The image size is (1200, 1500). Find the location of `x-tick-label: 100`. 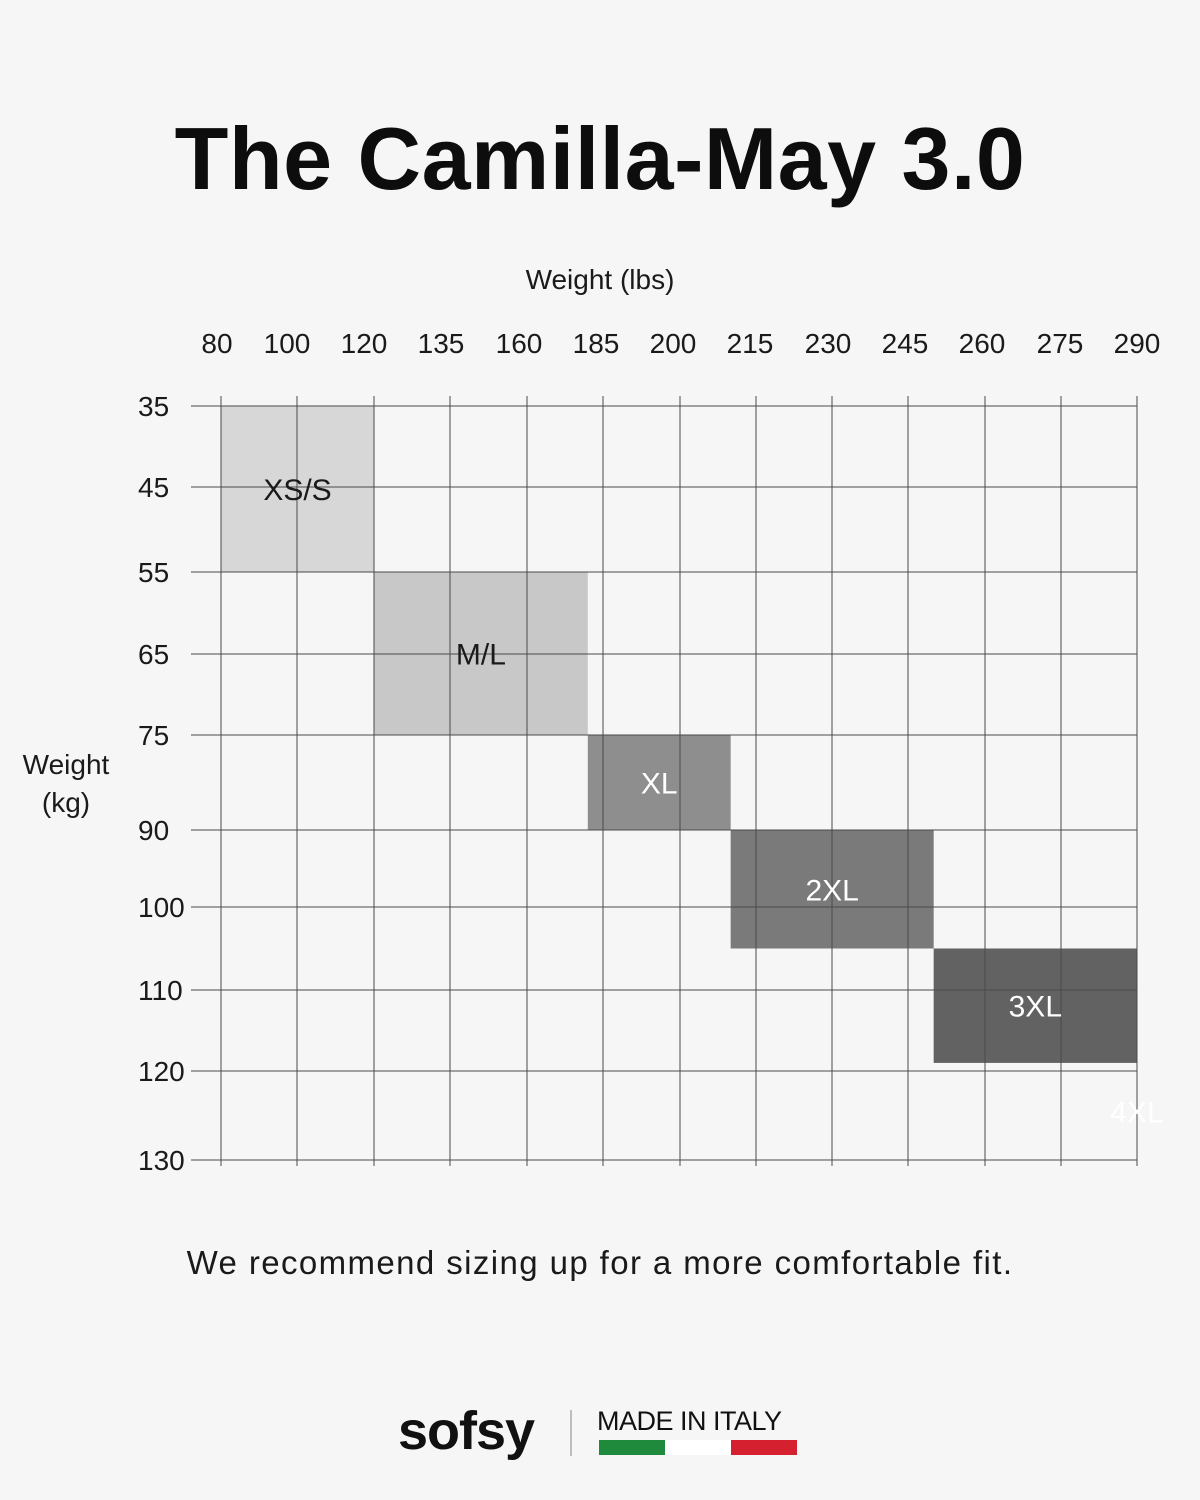

x-tick-label: 100 is located at coordinates (287, 343).